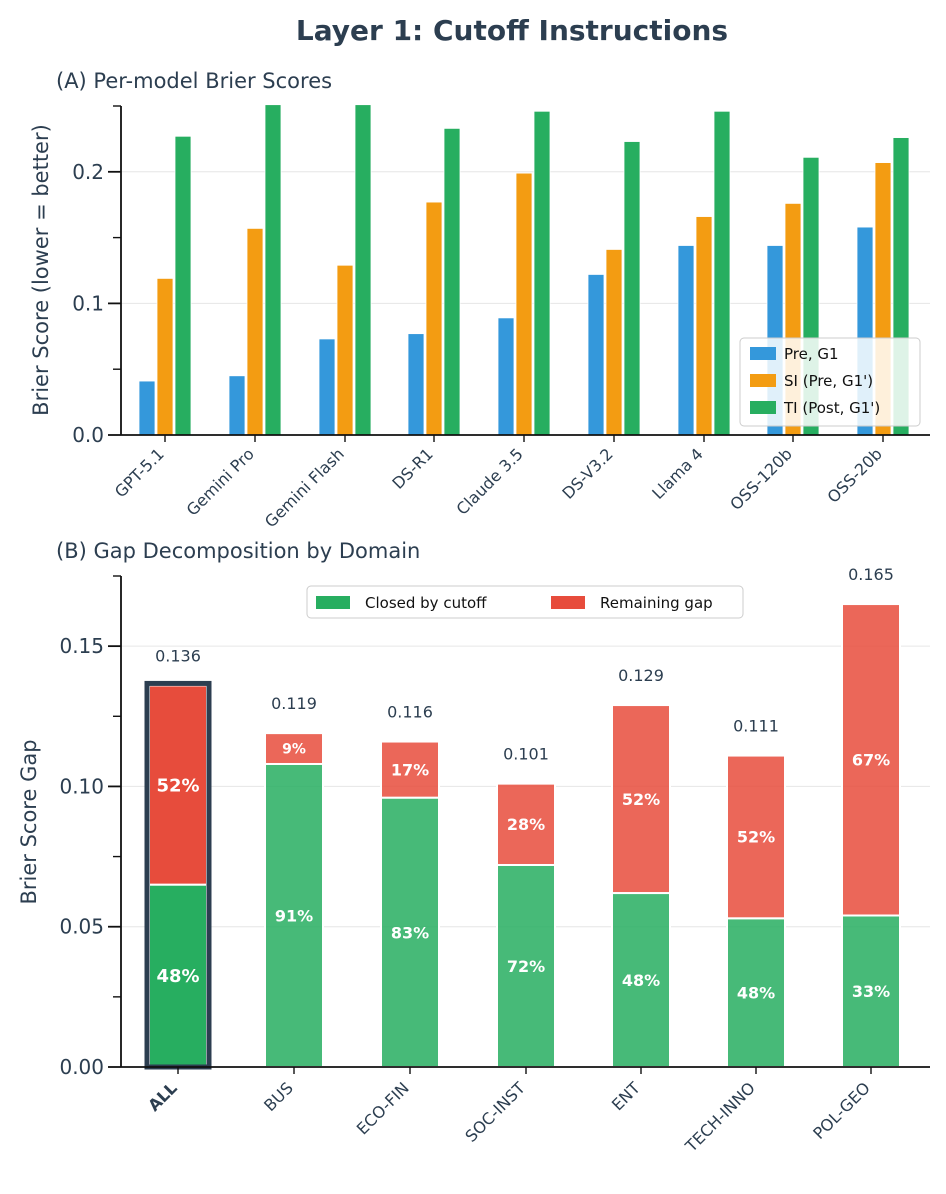 The height and width of the screenshot is (1194, 946). Describe the element at coordinates (871, 574) in the screenshot. I see `total-label-pol-geo: 0.165` at that location.